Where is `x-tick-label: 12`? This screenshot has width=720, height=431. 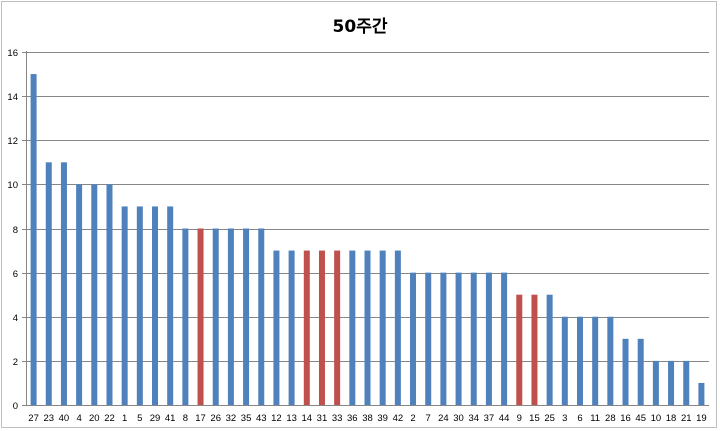 x-tick-label: 12 is located at coordinates (276, 418).